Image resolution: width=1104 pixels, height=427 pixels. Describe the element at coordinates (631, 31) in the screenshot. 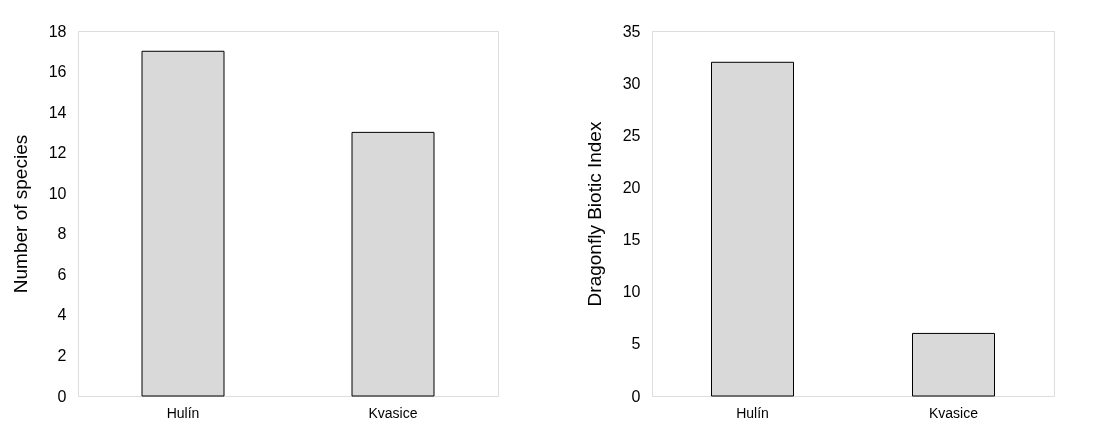

I see `y-tick-label: 35` at that location.